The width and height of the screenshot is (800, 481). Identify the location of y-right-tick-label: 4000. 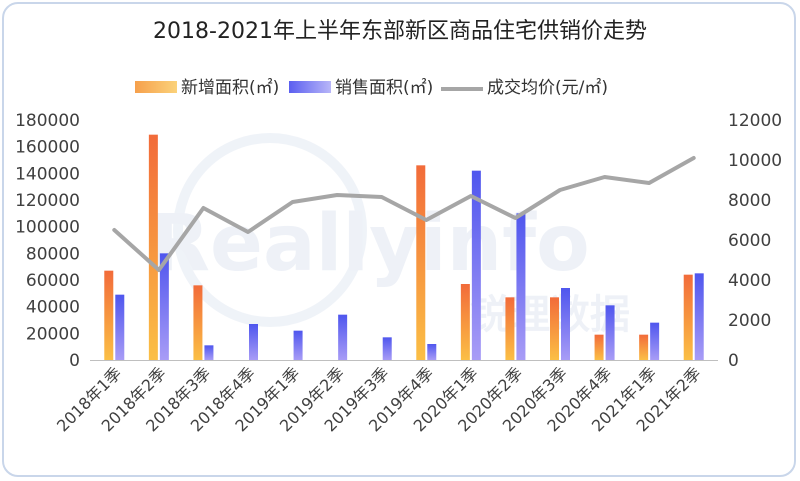
(749, 281).